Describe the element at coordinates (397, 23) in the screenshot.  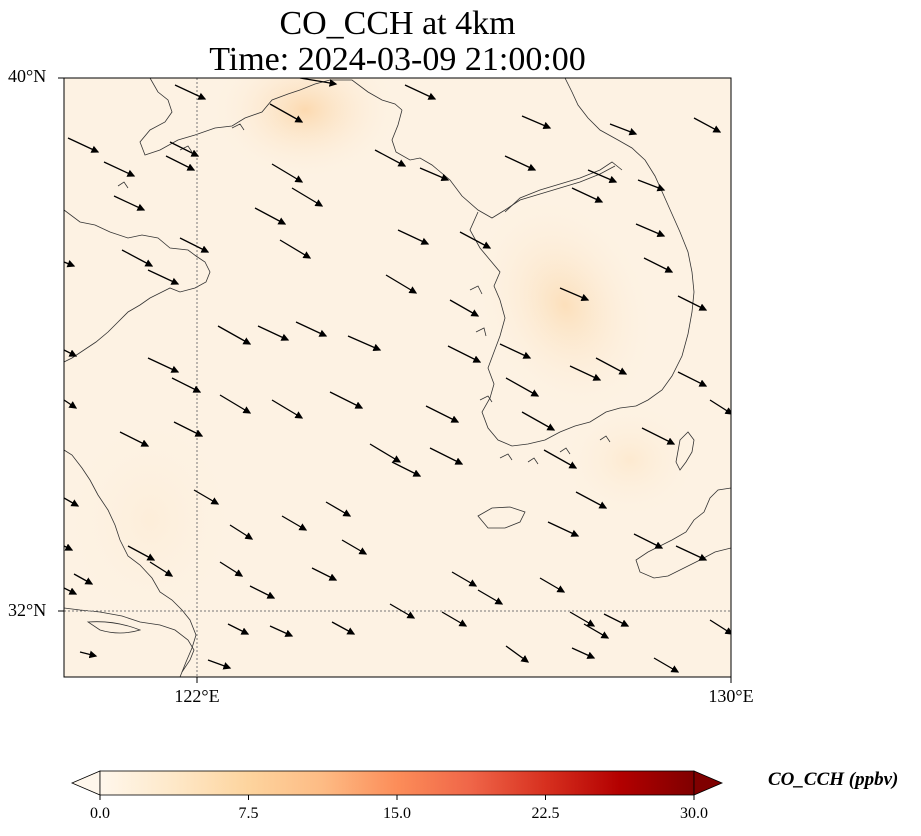
I see `map-title: CO_CCH at 4km` at that location.